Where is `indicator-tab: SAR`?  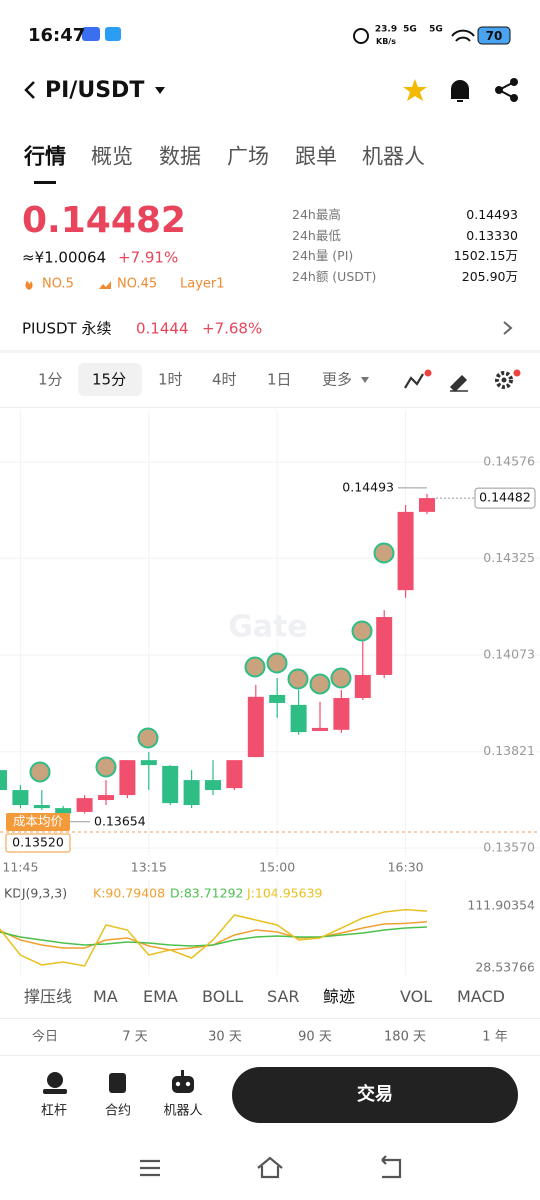 indicator-tab: SAR is located at coordinates (283, 996).